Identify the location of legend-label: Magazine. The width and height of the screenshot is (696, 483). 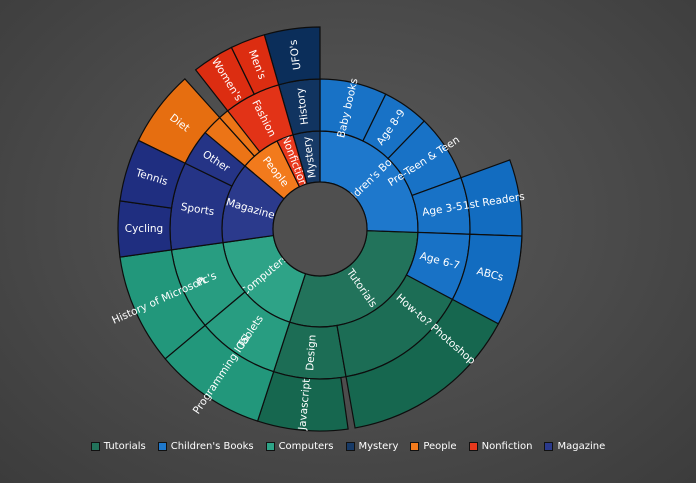
(581, 446).